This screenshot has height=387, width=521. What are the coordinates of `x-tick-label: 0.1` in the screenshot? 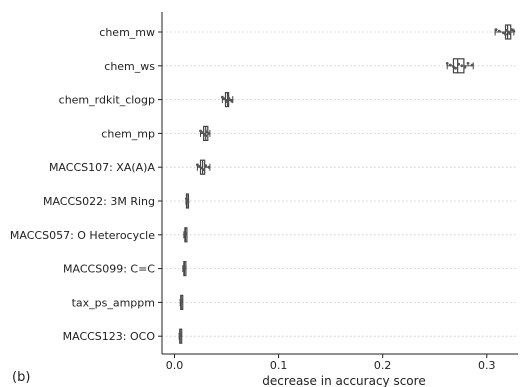 It's located at (279, 365).